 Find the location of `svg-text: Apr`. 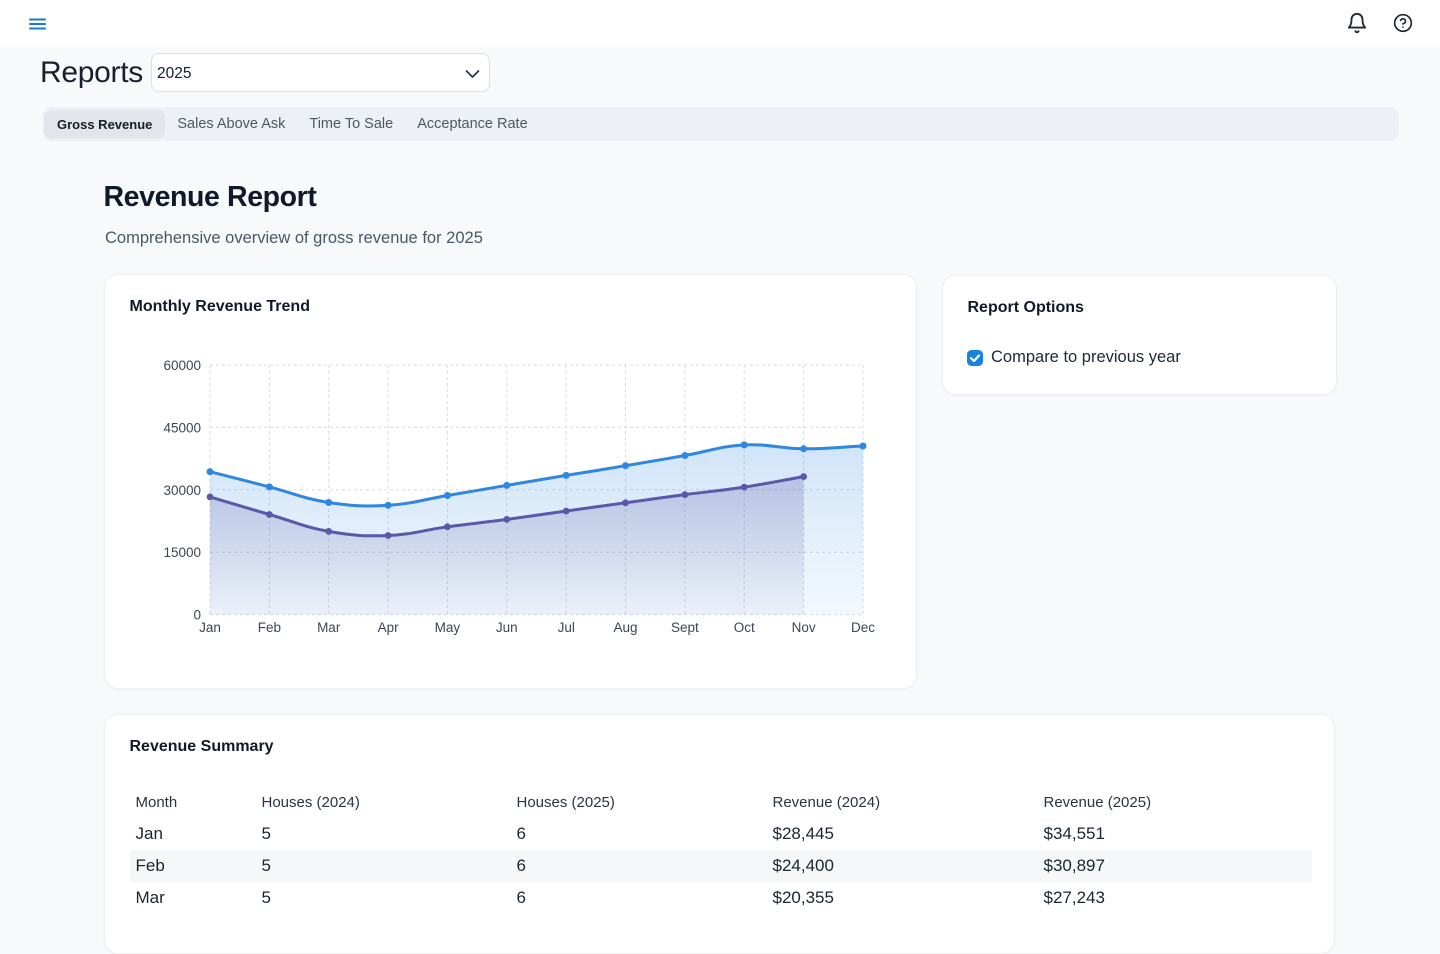

svg-text: Apr is located at coordinates (389, 627).